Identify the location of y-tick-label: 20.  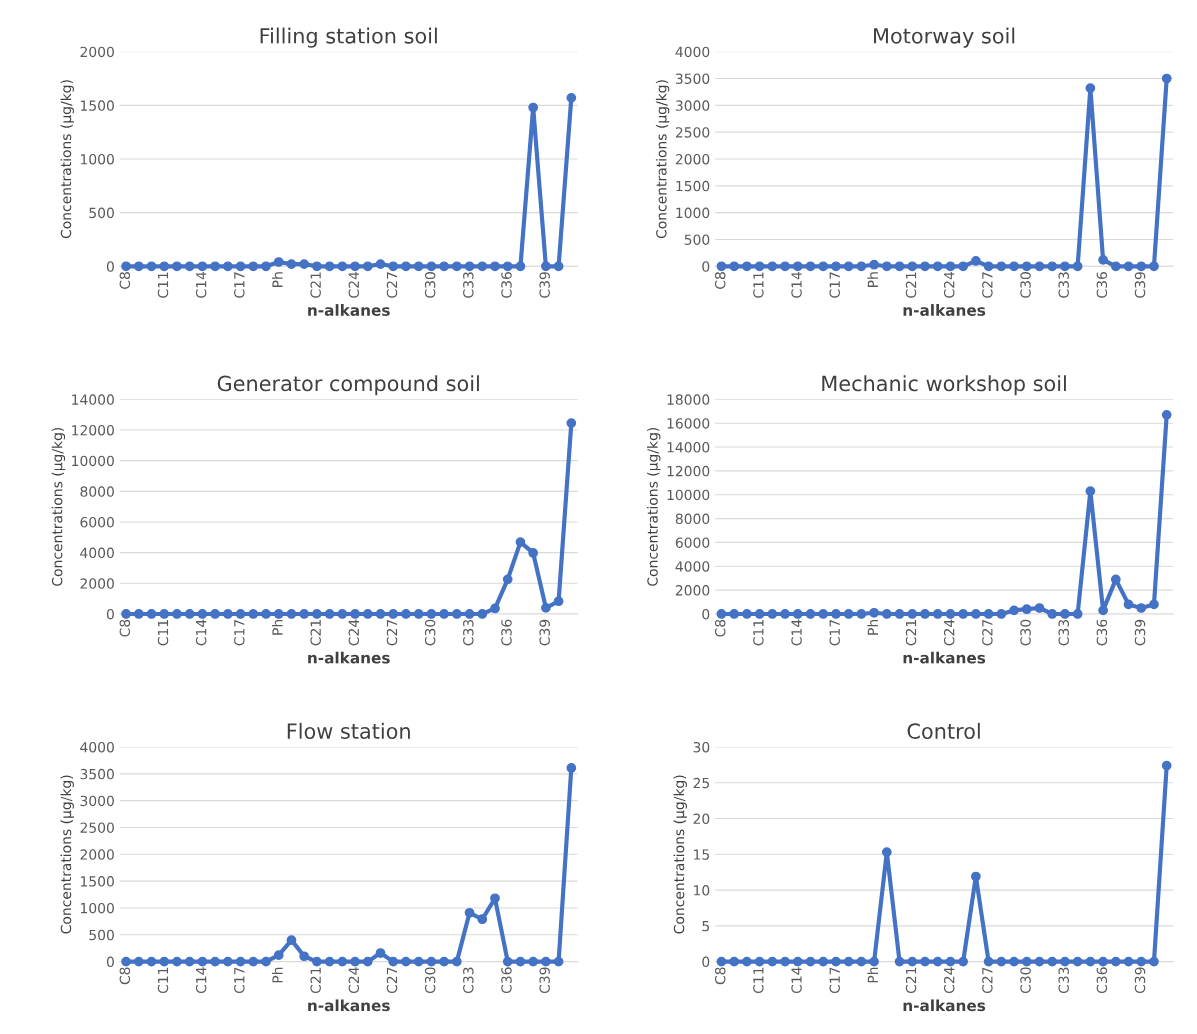
(701, 819).